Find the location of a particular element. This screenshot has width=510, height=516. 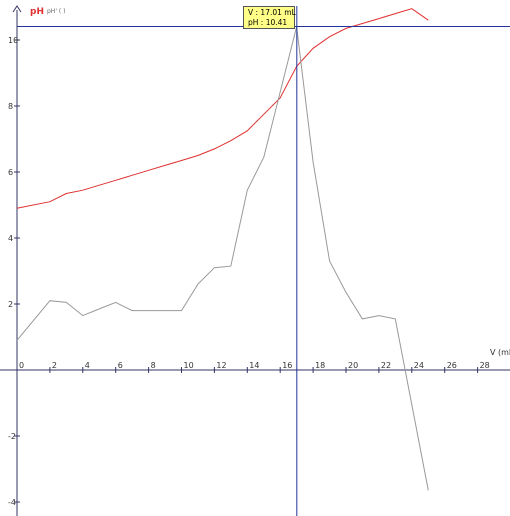

y-tick-label: 8 is located at coordinates (10, 106).